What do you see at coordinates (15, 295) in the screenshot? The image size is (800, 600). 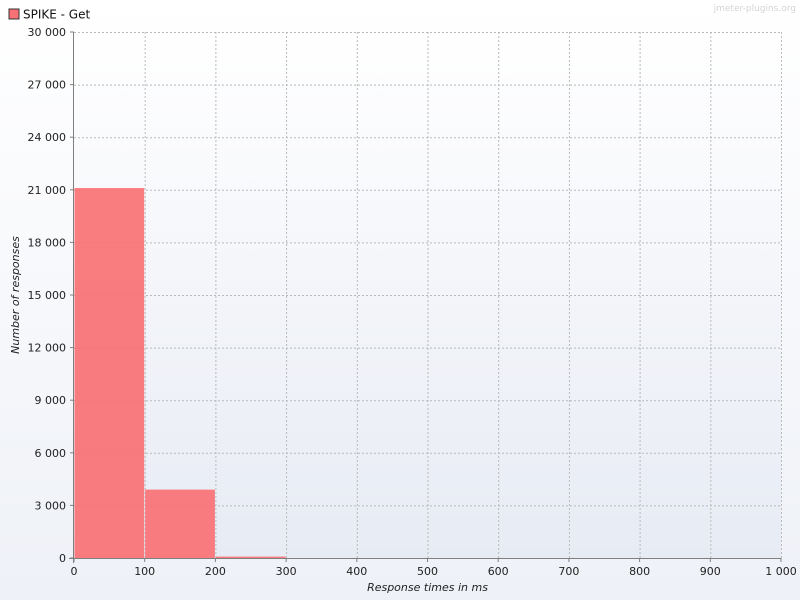 I see `y-axis-title: Number of responses` at bounding box center [15, 295].